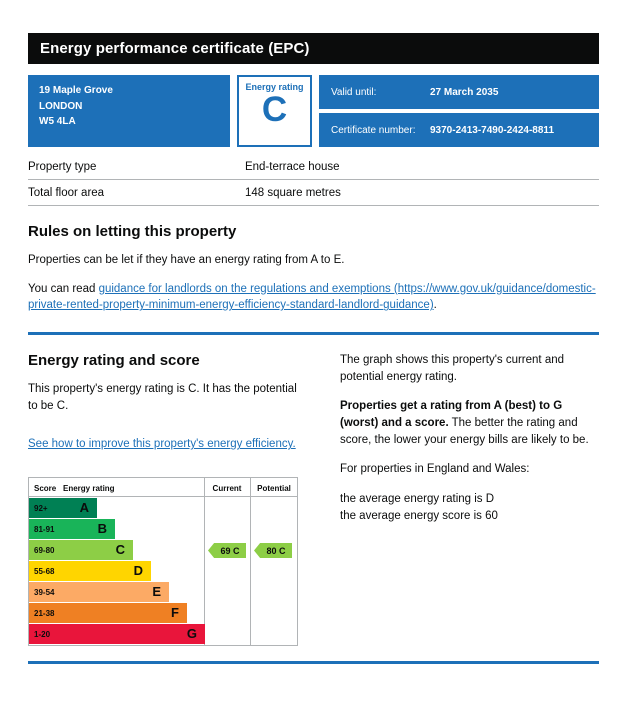 This screenshot has height=707, width=627. I want to click on band-score: 39-54, so click(44, 593).